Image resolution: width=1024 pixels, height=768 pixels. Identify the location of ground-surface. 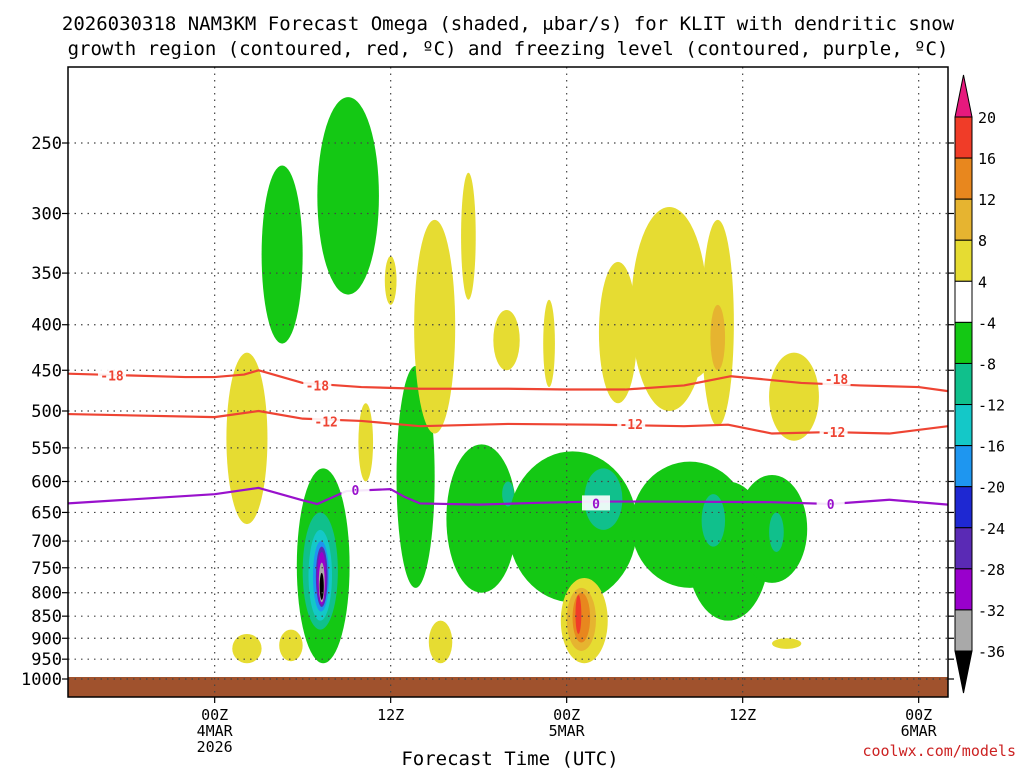
(508, 687).